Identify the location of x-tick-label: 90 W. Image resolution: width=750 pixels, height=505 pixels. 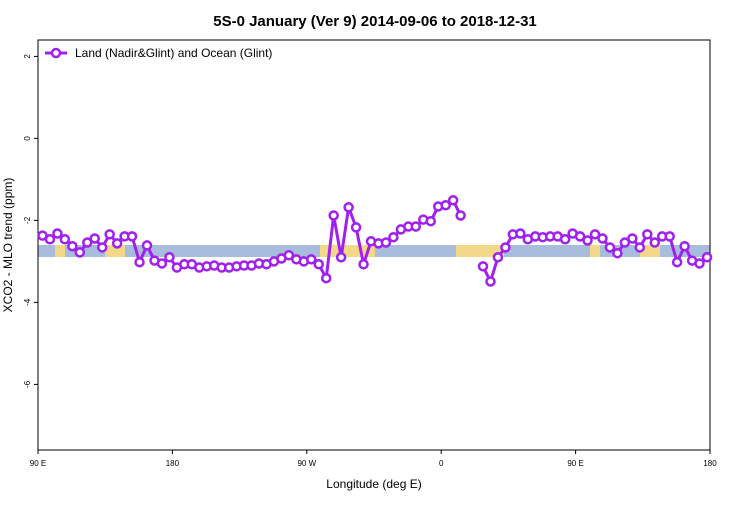
(306, 463).